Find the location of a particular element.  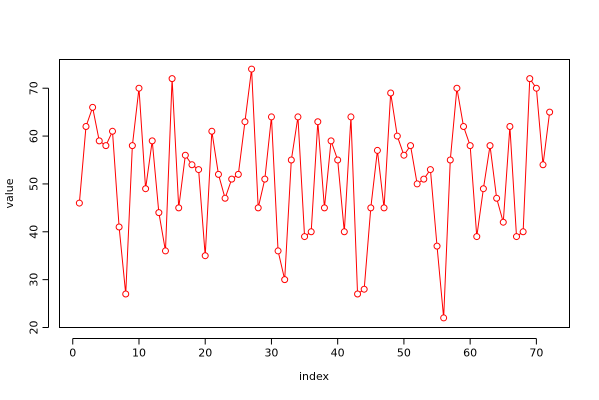

x-tick-label: 30 is located at coordinates (271, 353).